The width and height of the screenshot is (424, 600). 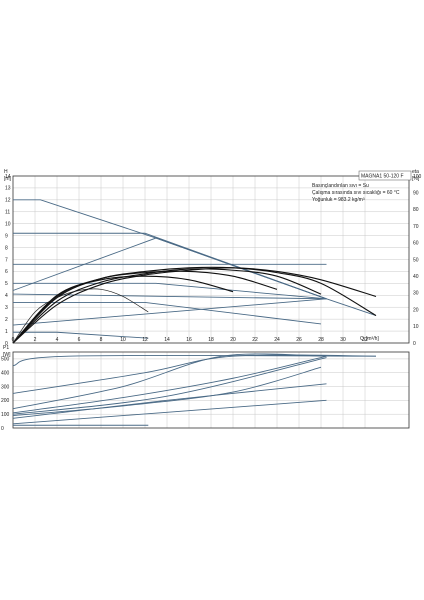 I want to click on power-grid, so click(x=211, y=390).